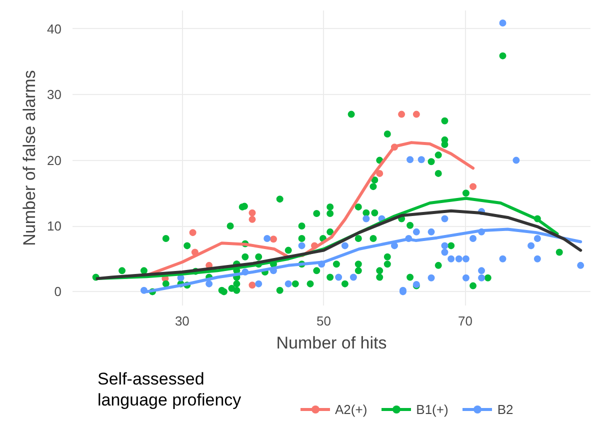 The width and height of the screenshot is (595, 439). Describe the element at coordinates (54, 226) in the screenshot. I see `y-tick-label: 10` at that location.